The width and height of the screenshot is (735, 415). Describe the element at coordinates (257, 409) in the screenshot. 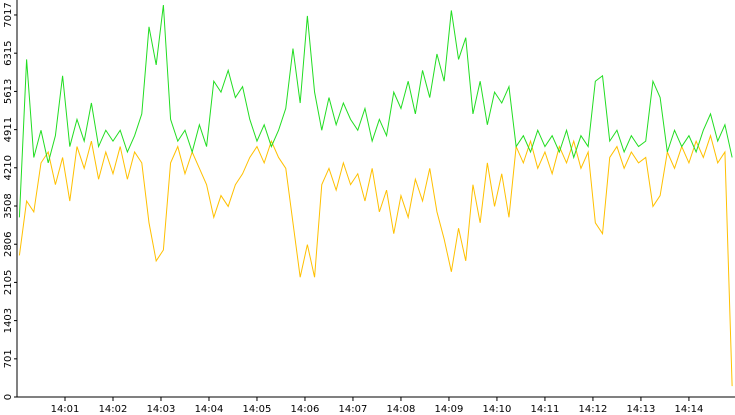

I see `x-tick-label: 14:05` at that location.